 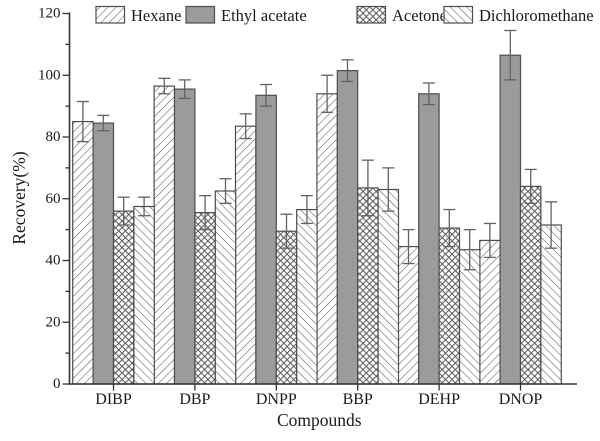 What do you see at coordinates (53, 261) in the screenshot?
I see `y-tick-label-40: 40` at bounding box center [53, 261].